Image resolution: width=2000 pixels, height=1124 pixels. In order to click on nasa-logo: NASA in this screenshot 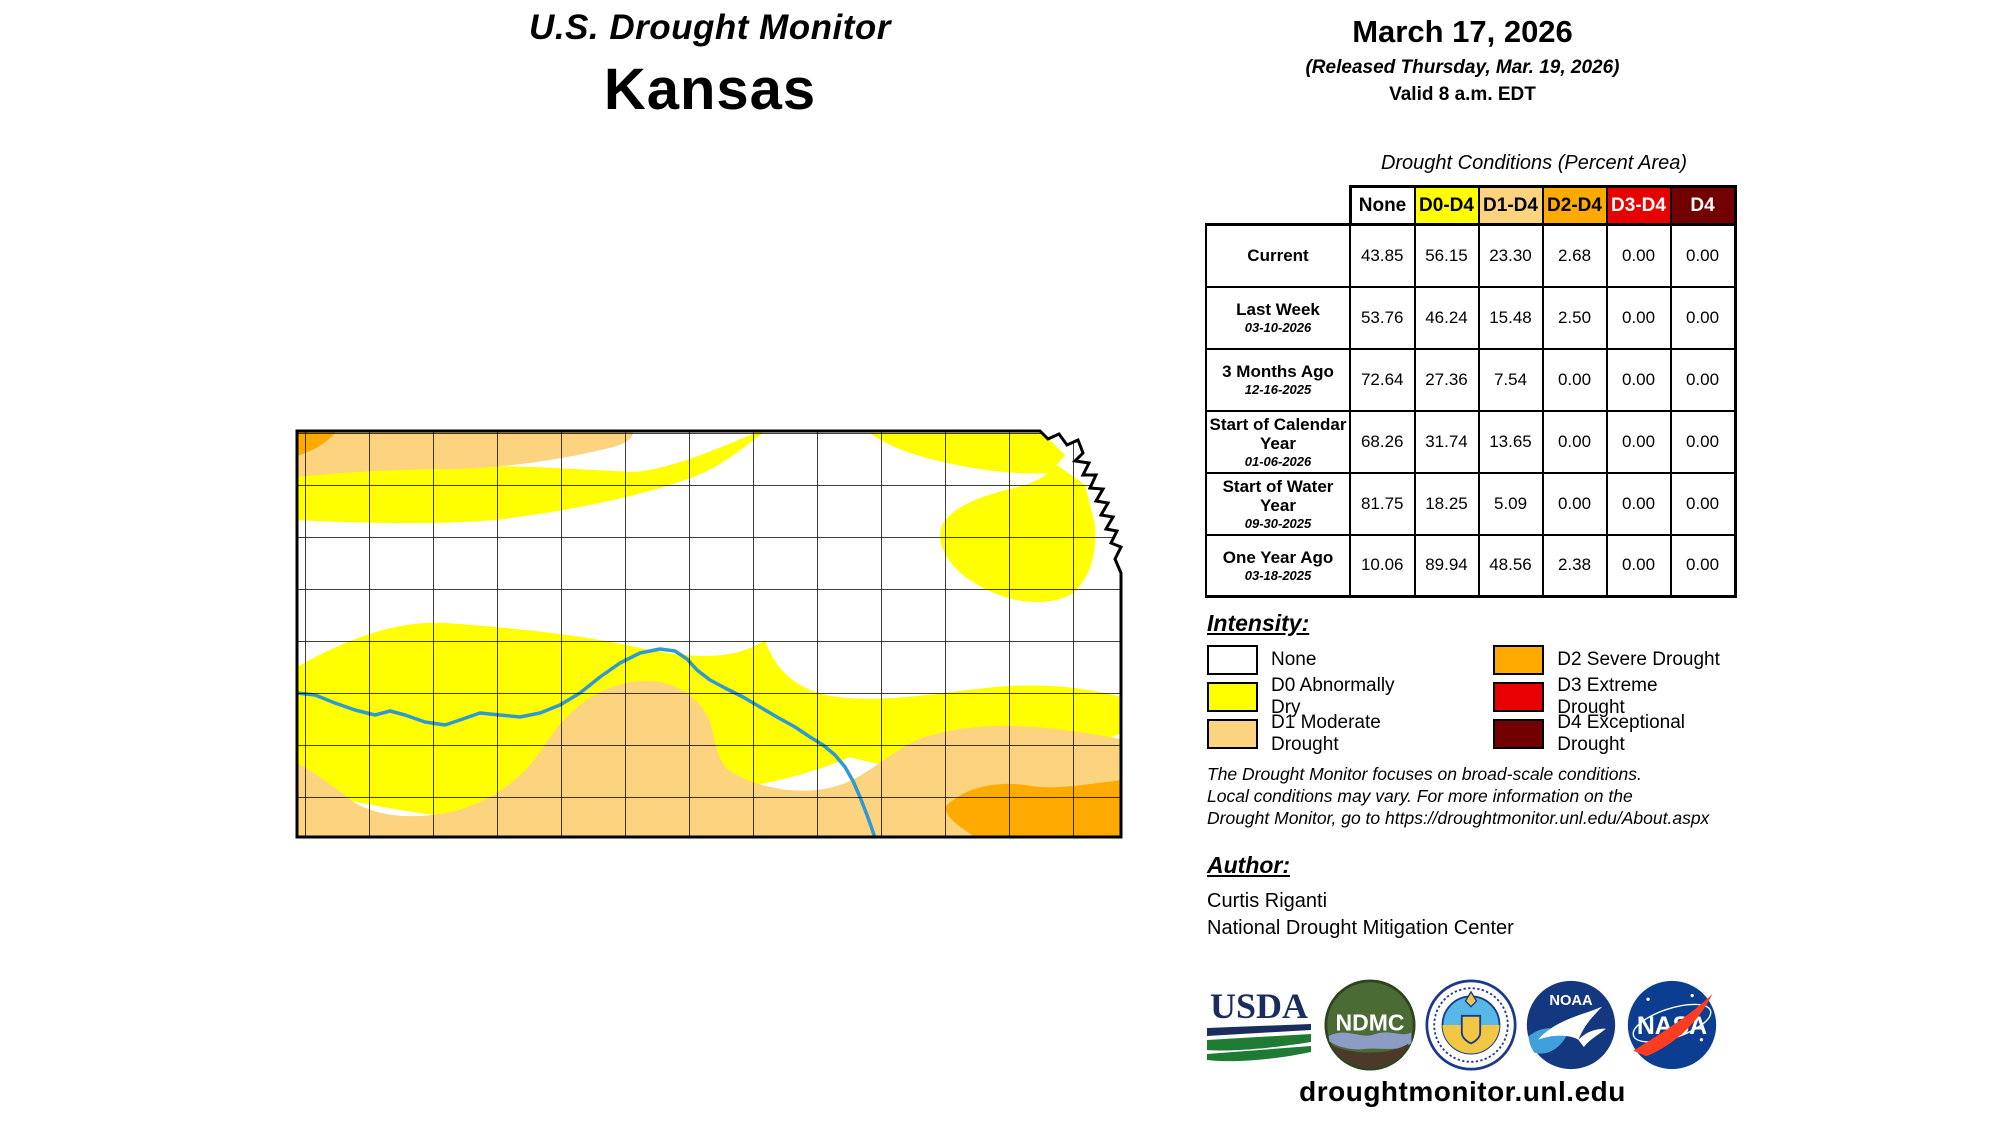, I will do `click(1672, 1025)`.